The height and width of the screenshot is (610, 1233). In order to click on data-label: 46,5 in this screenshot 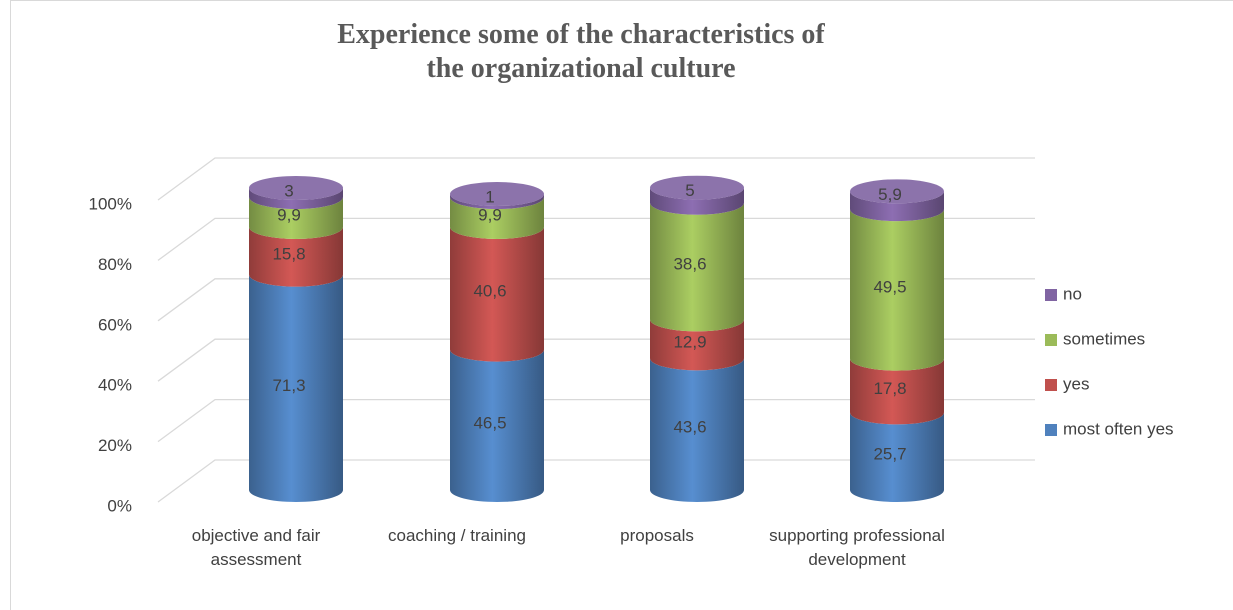, I will do `click(489, 422)`.